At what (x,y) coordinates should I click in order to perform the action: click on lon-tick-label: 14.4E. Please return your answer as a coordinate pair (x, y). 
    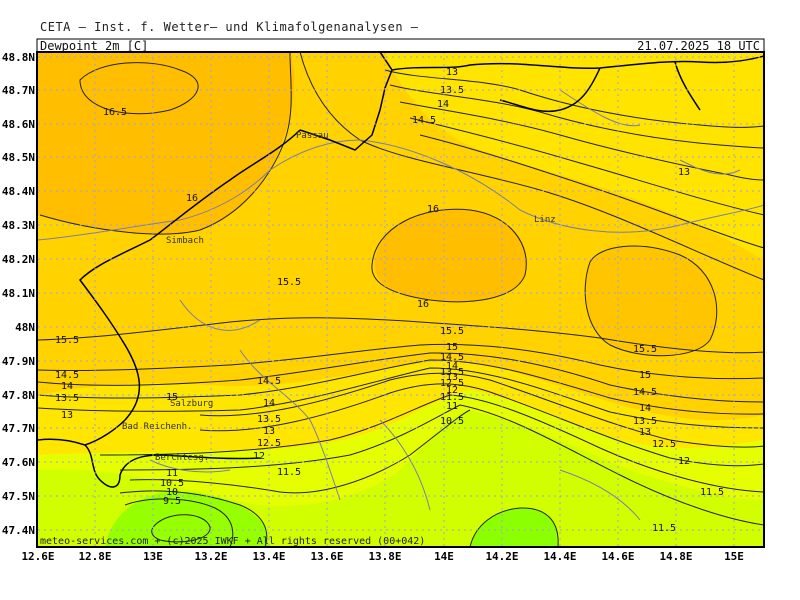
    Looking at the image, I should click on (559, 556).